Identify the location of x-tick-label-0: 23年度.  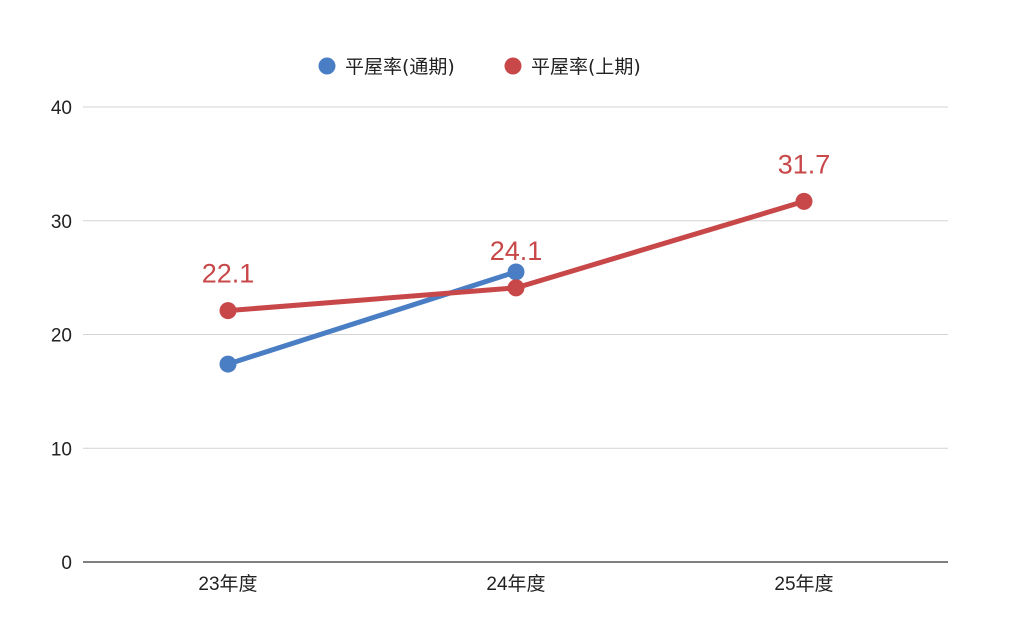
(227, 584).